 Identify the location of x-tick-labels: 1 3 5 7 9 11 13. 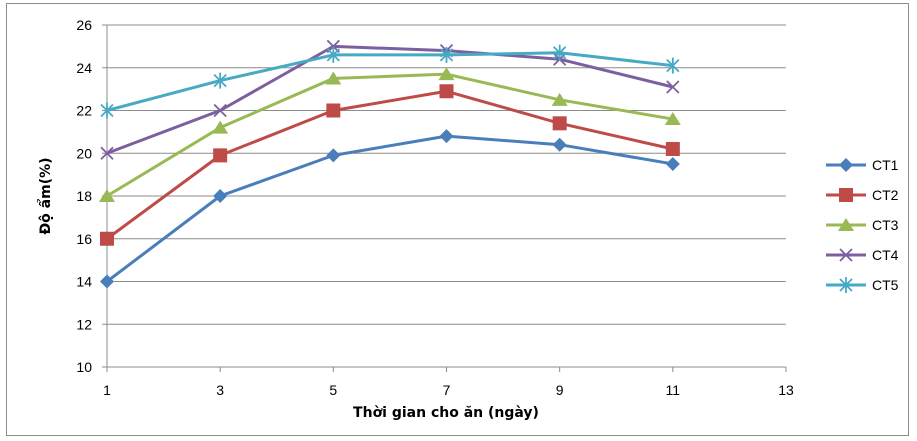
(448, 390).